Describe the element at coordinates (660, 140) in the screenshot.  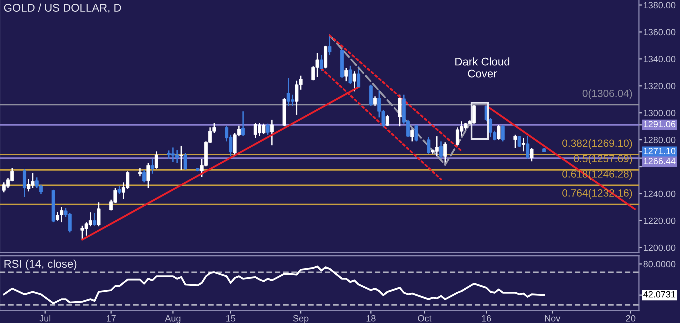
I see `y-tick-label: 1280.00` at that location.